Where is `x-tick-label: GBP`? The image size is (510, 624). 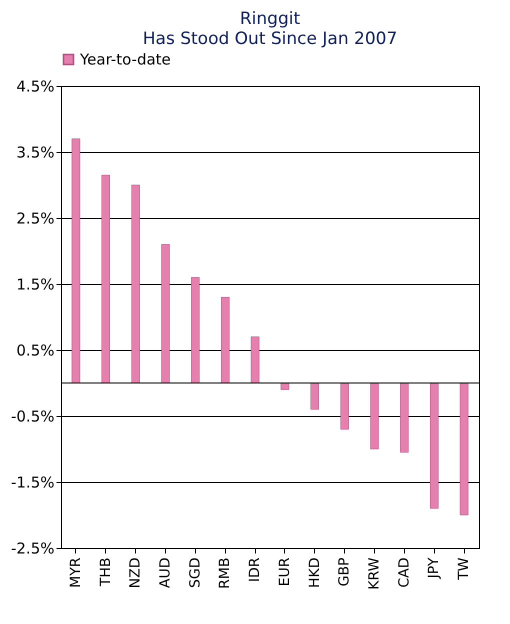 x-tick-label: GBP is located at coordinates (344, 572).